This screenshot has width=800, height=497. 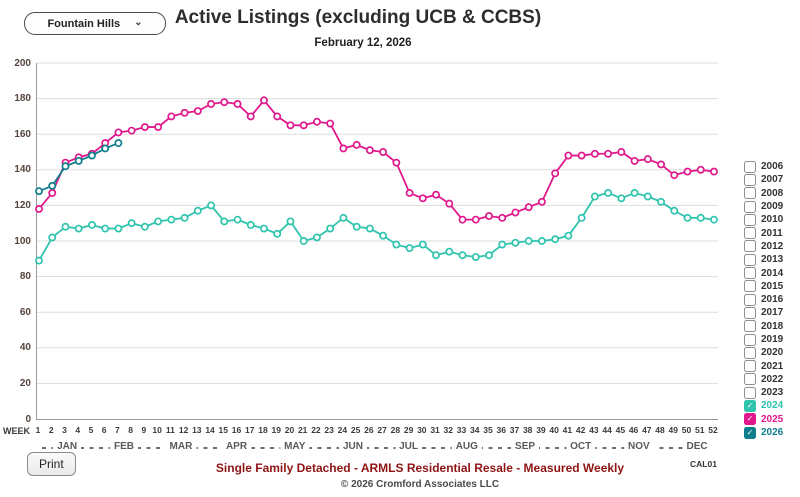 I want to click on legend-year-label: 2015, so click(x=772, y=286).